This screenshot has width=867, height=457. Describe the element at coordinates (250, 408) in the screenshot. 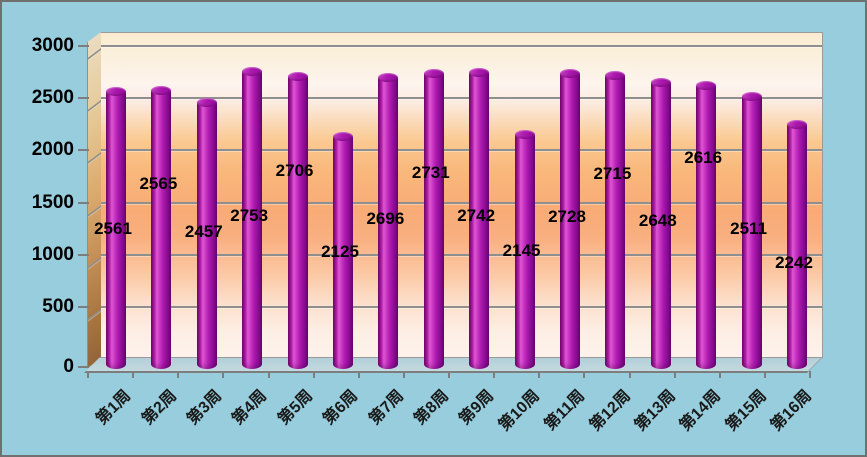

I see `x-axis-label-第4周: 第4周` at that location.